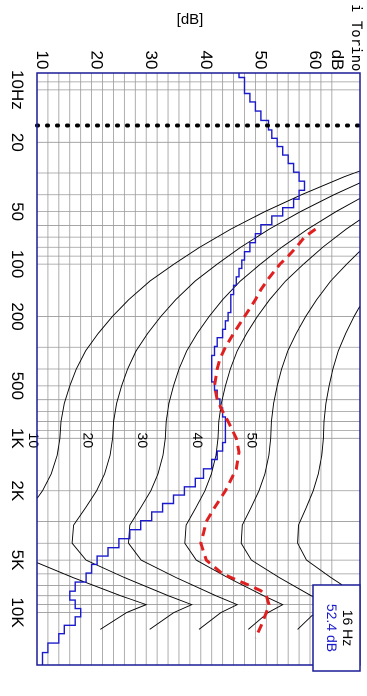 This screenshot has height=696, width=367. What do you see at coordinates (315, 60) in the screenshot?
I see `db-tick-label: 60` at bounding box center [315, 60].